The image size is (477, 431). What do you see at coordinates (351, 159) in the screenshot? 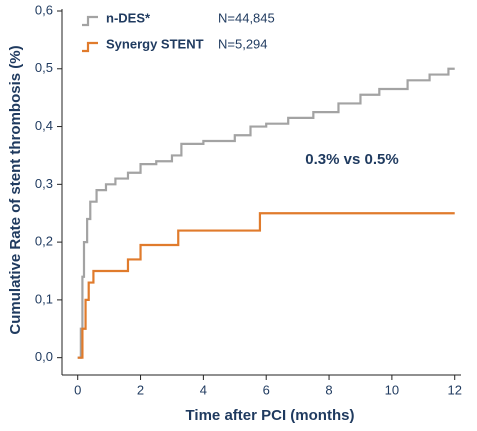
I see `annotation: 0.3% vs 0.5%` at bounding box center [351, 159].